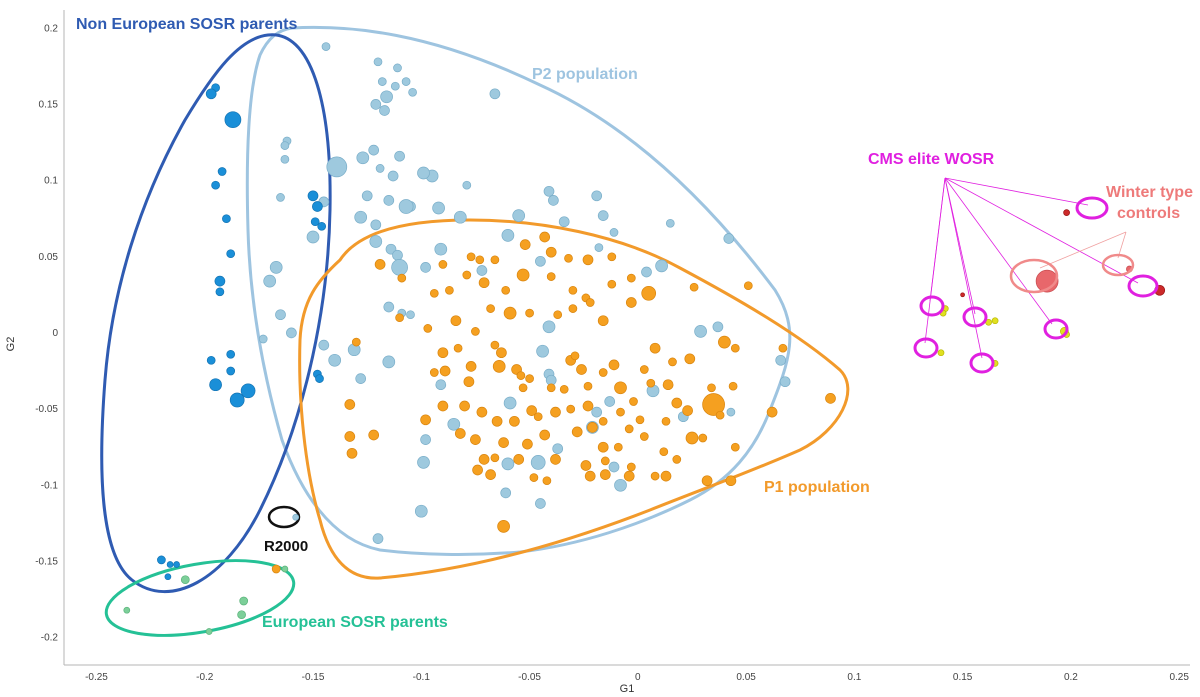 The width and height of the screenshot is (1200, 697). Describe the element at coordinates (529, 677) in the screenshot. I see `x-tick-label: -0.05` at that location.